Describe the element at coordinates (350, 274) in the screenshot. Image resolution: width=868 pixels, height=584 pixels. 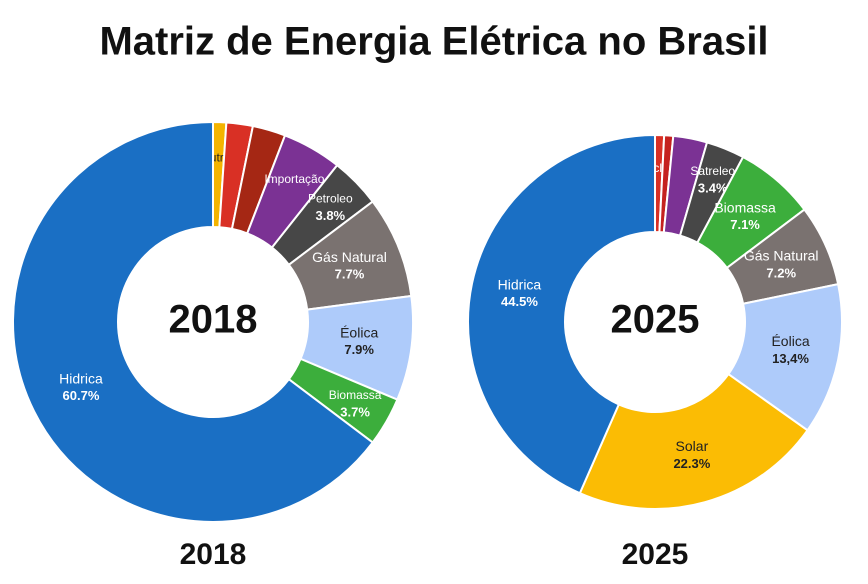
I see `slice-value: 7.7%` at that location.